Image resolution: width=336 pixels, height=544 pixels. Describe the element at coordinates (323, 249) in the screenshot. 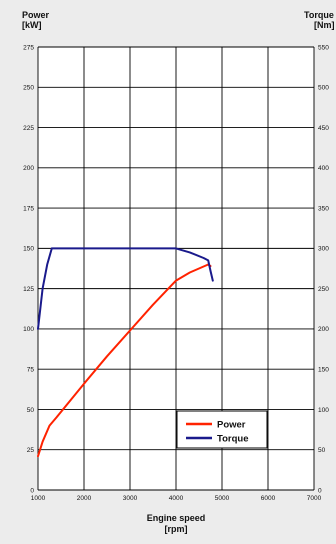

I see `y-right-tick-label-6: 300` at that location.